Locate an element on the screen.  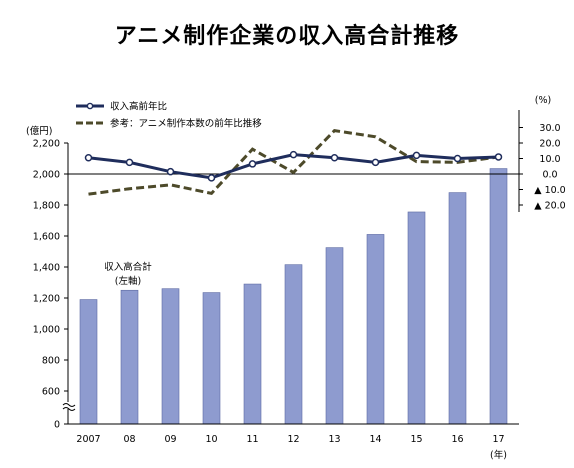
bar-series-label: 収入高合計 is located at coordinates (128, 267).